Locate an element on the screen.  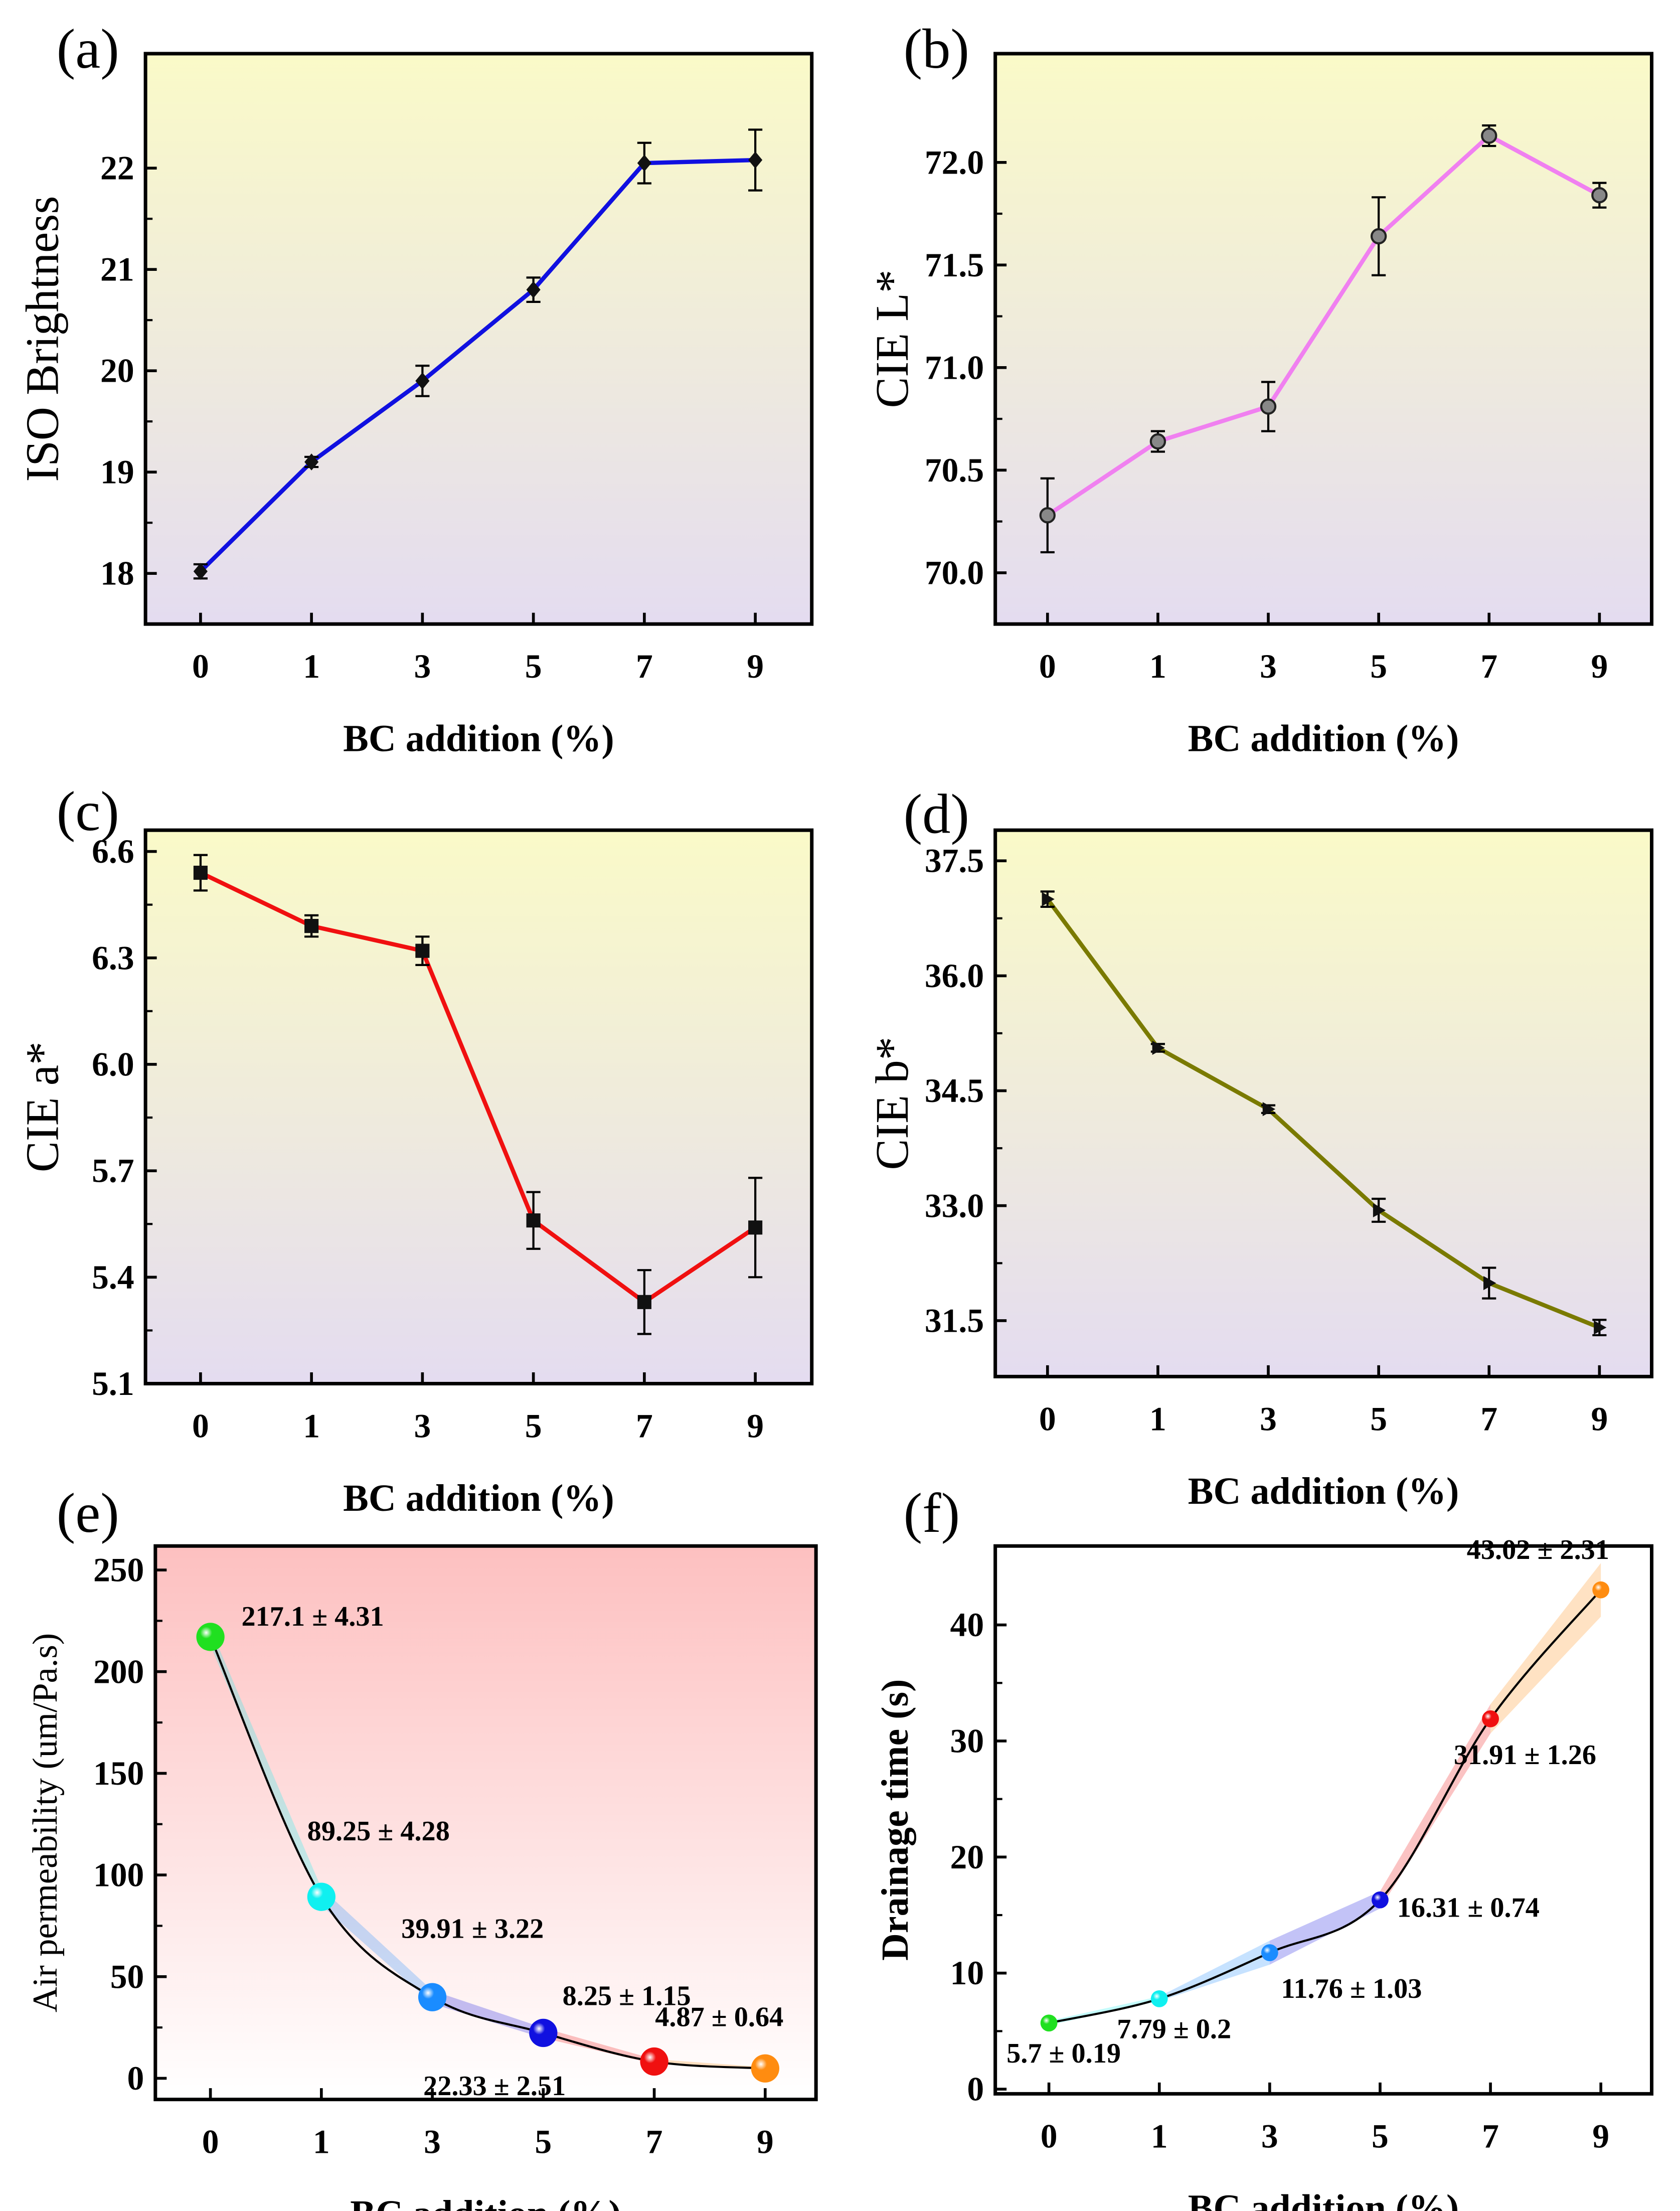
y-tick-label: 250 is located at coordinates (118, 1570).